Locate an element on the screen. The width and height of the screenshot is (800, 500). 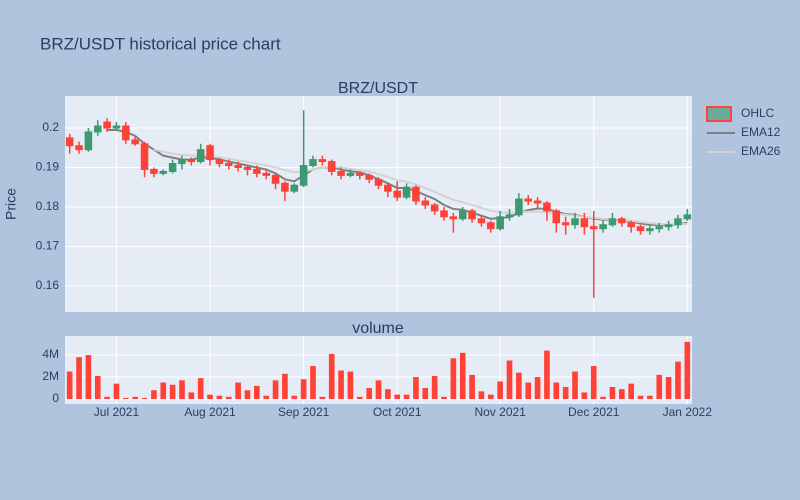
y-tick-label: 0.18 is located at coordinates (48, 206).